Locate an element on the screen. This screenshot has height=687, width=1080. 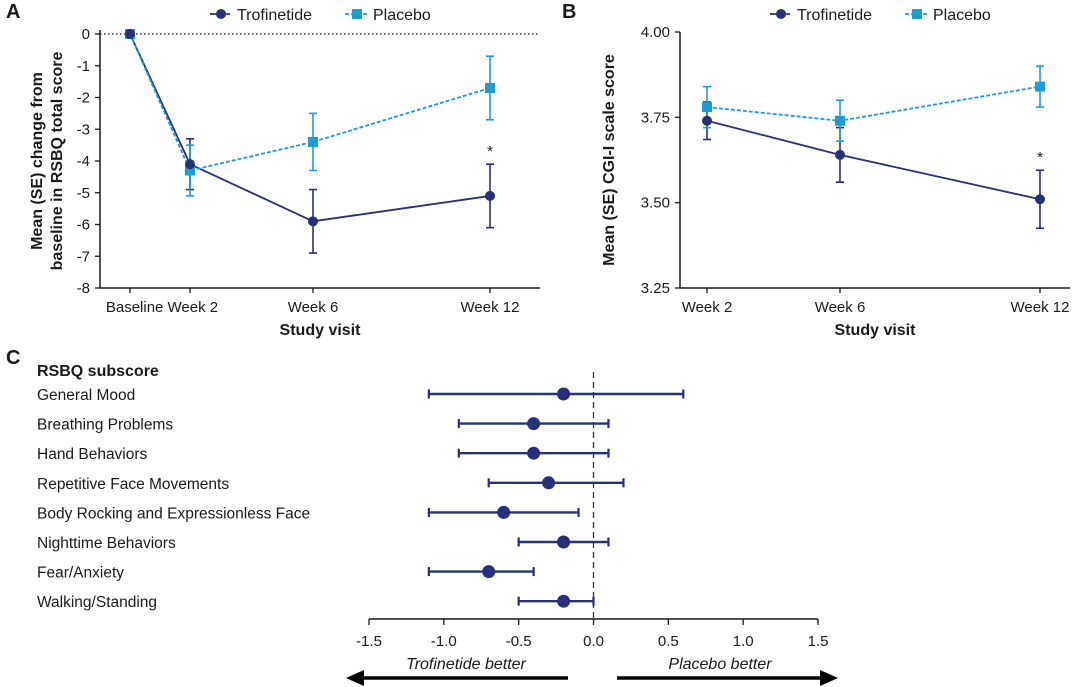
x-tick-label-c: 1.0 is located at coordinates (743, 641).